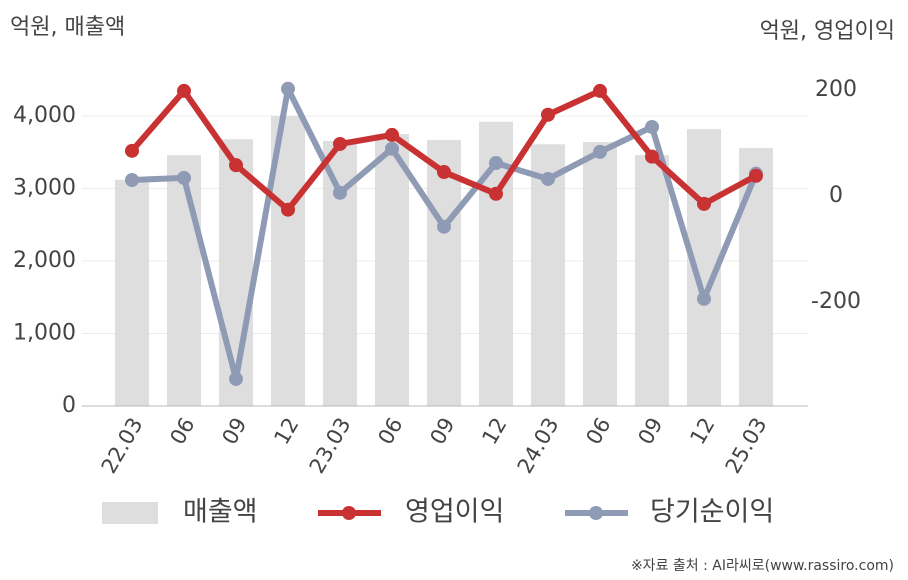 The height and width of the screenshot is (580, 908). I want to click on x-tick-label: 22.03, so click(122, 446).